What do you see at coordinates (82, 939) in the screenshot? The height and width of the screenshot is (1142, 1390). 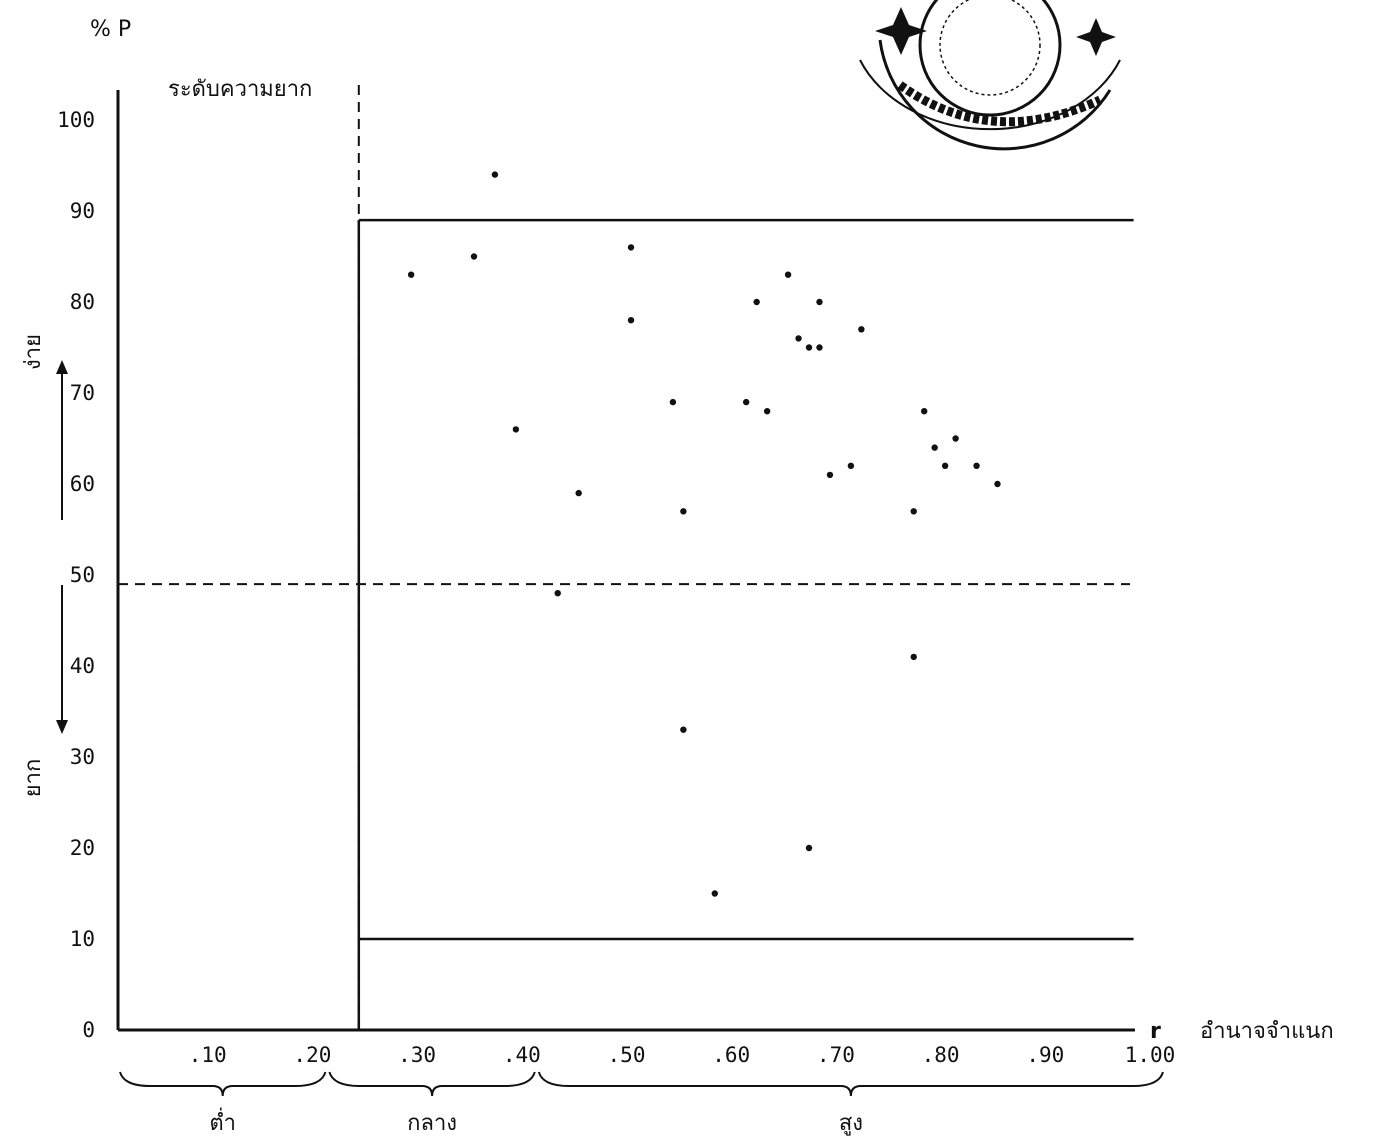 I see `y-tick-label: 10` at bounding box center [82, 939].